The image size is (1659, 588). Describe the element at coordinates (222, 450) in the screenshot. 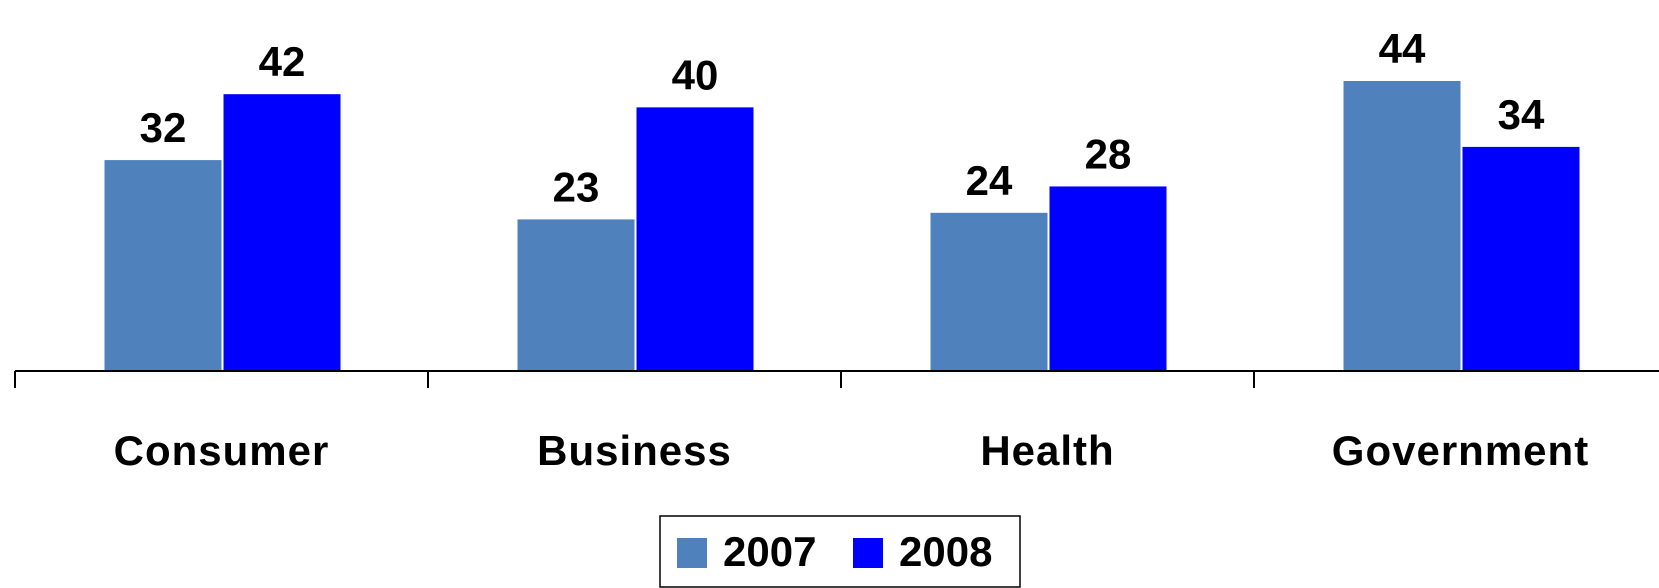

I see `x-tick-label: Consumer` at that location.